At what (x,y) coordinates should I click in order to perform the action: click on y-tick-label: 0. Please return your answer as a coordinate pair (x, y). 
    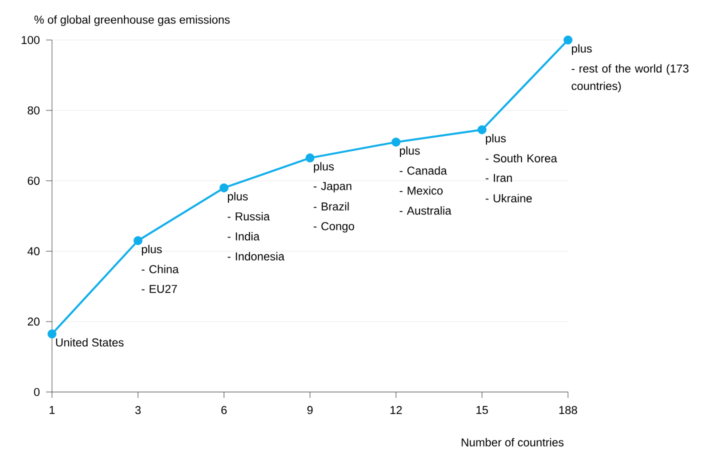
    Looking at the image, I should click on (37, 392).